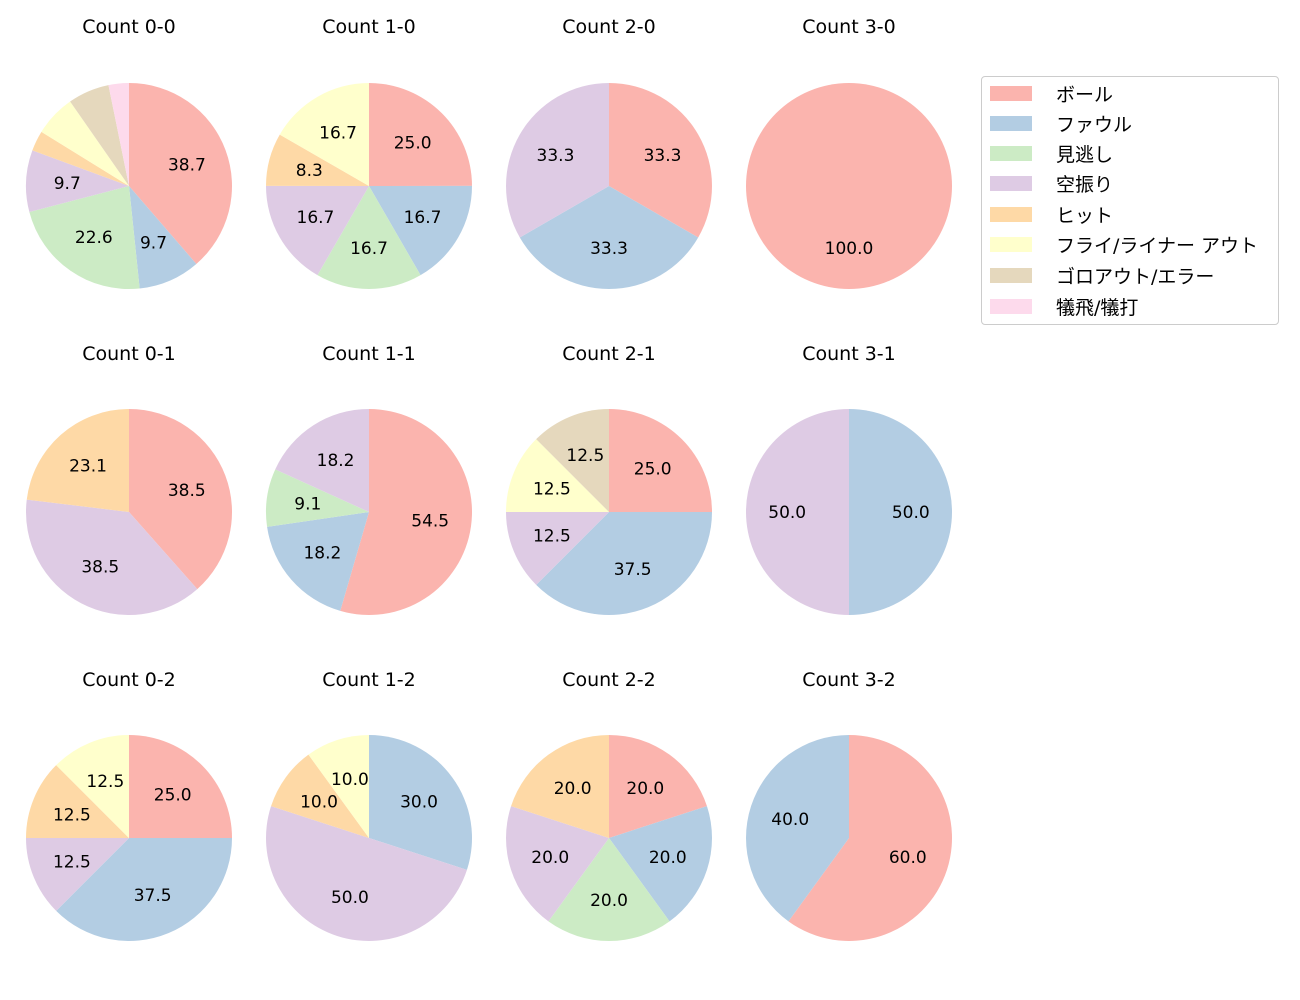 The image size is (1300, 1000). I want to click on slice-percent-label: 23.1, so click(88, 467).